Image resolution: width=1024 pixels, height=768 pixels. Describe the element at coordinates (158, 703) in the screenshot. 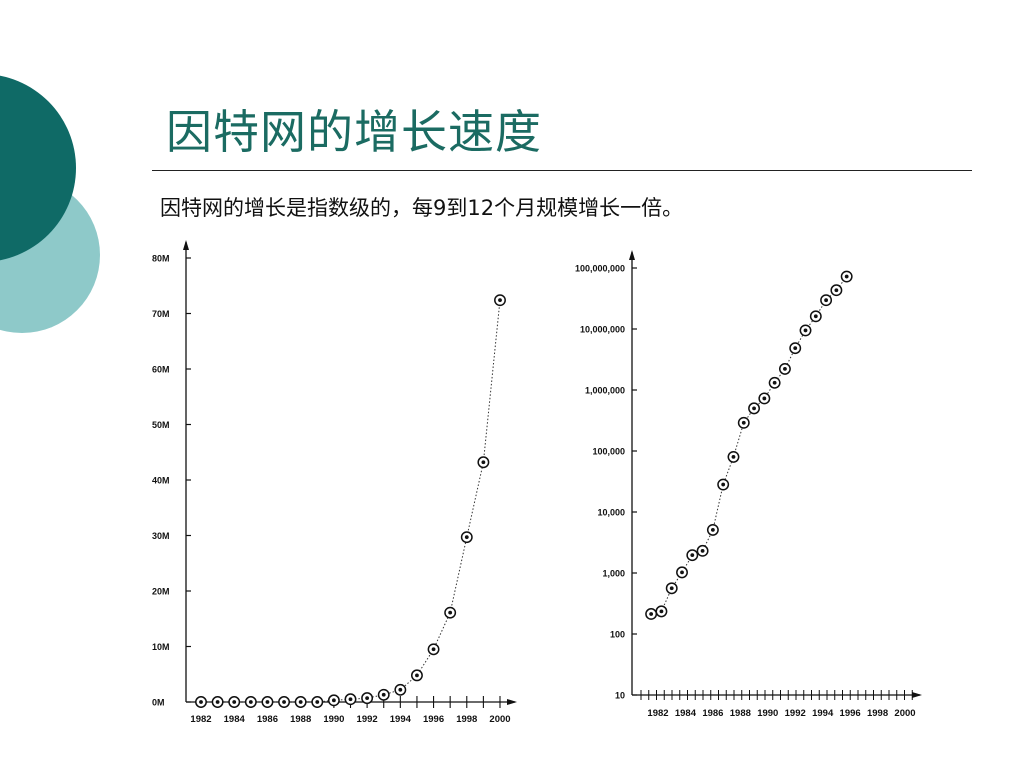

I see `y-tick-label: 0M` at that location.